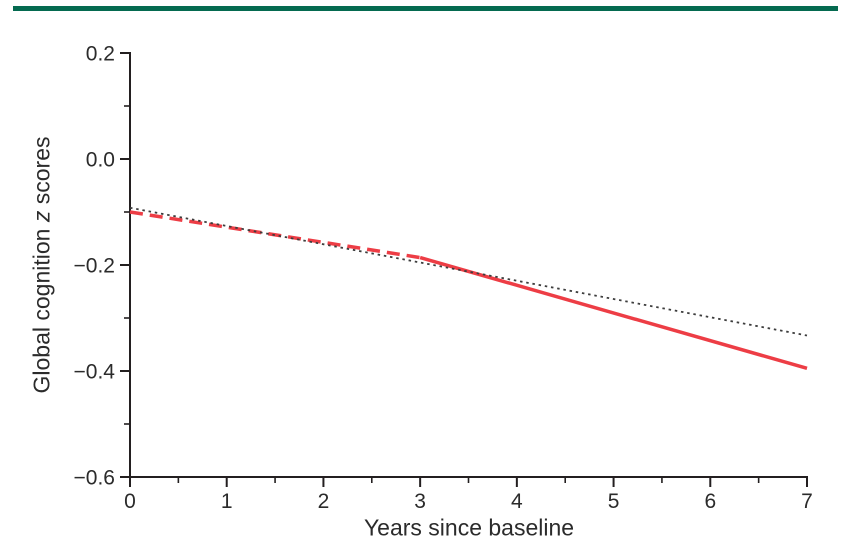 This screenshot has height=546, width=852. What do you see at coordinates (95, 372) in the screenshot?
I see `y-tick-label: −0.4` at bounding box center [95, 372].